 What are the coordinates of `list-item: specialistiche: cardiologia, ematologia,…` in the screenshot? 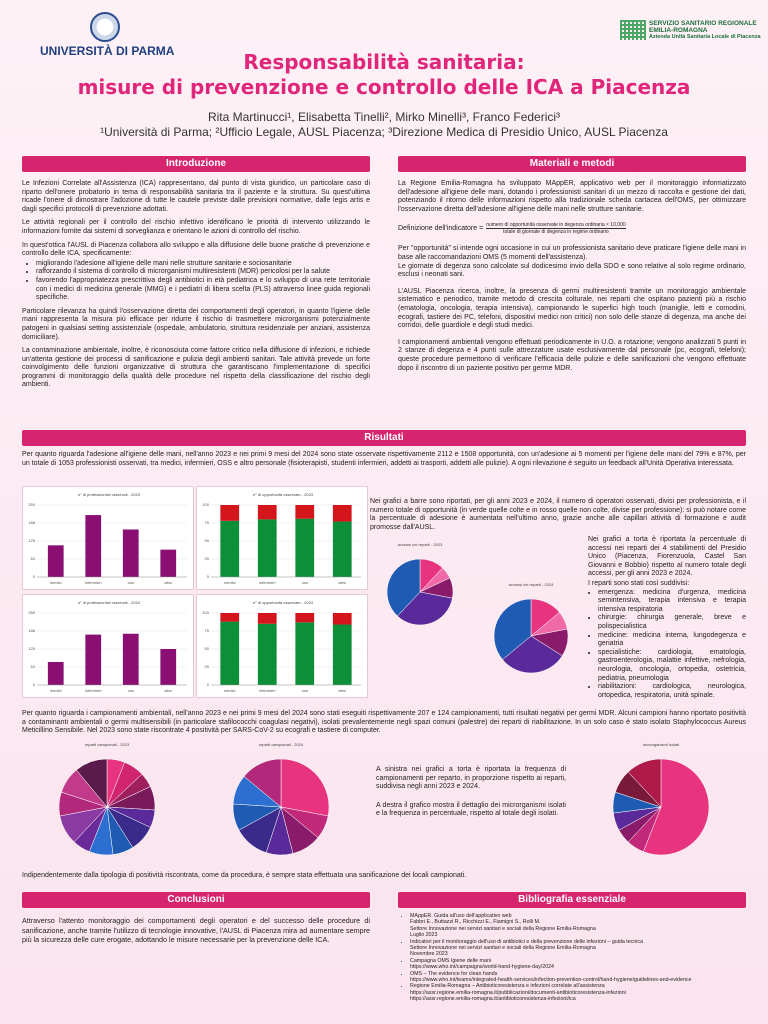 It's located at (672, 666).